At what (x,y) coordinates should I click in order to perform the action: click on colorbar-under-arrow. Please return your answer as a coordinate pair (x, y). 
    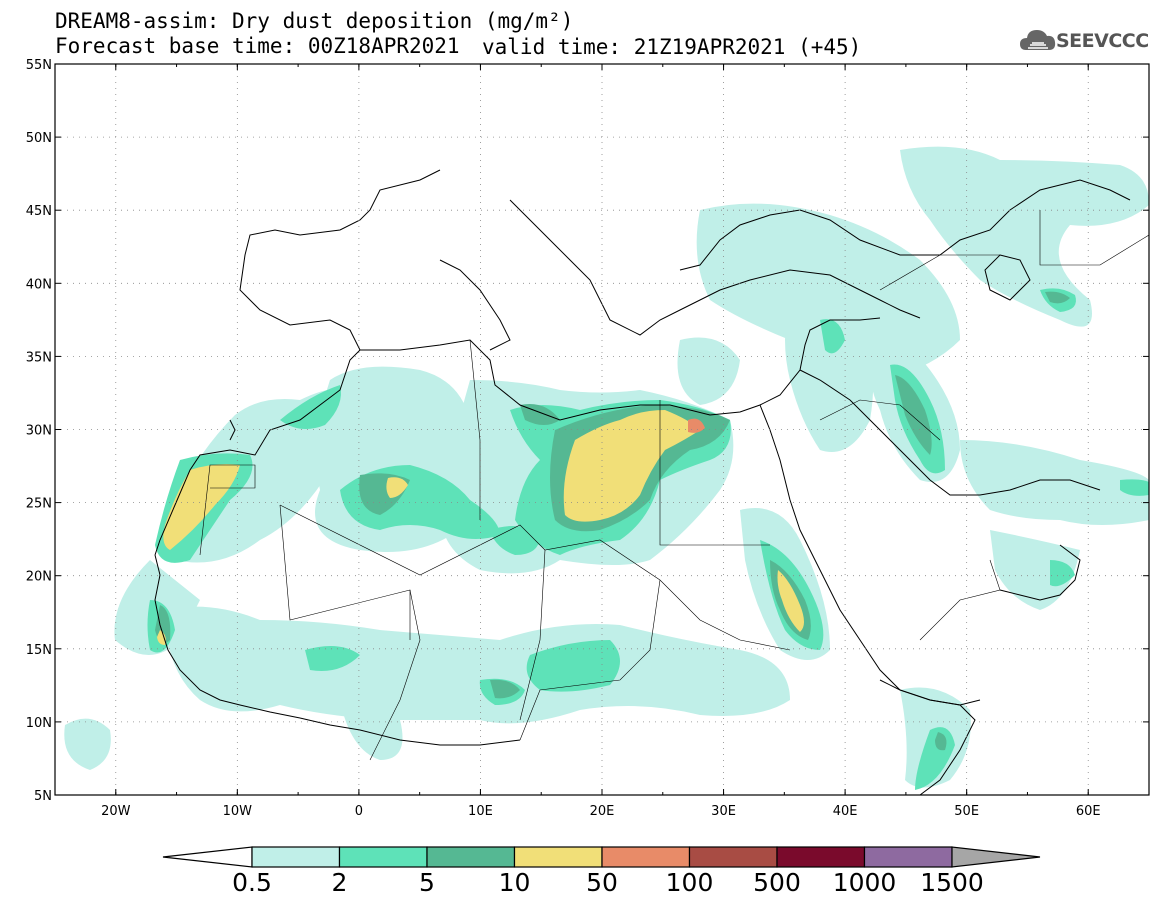
    Looking at the image, I should click on (207, 857).